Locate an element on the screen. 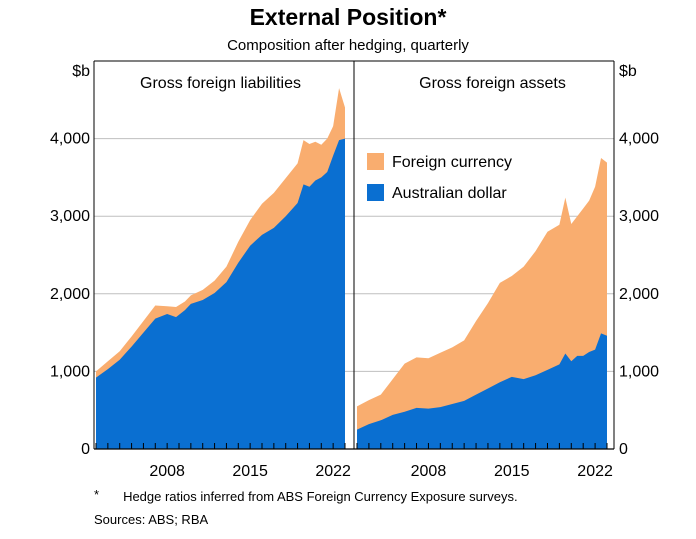  y-unit-right: $b is located at coordinates (628, 71).